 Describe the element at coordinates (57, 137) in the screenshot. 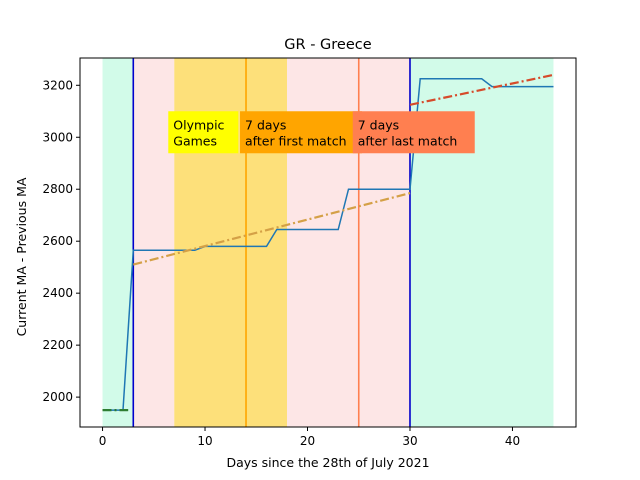

I see `y-tick-label: 3000` at that location.